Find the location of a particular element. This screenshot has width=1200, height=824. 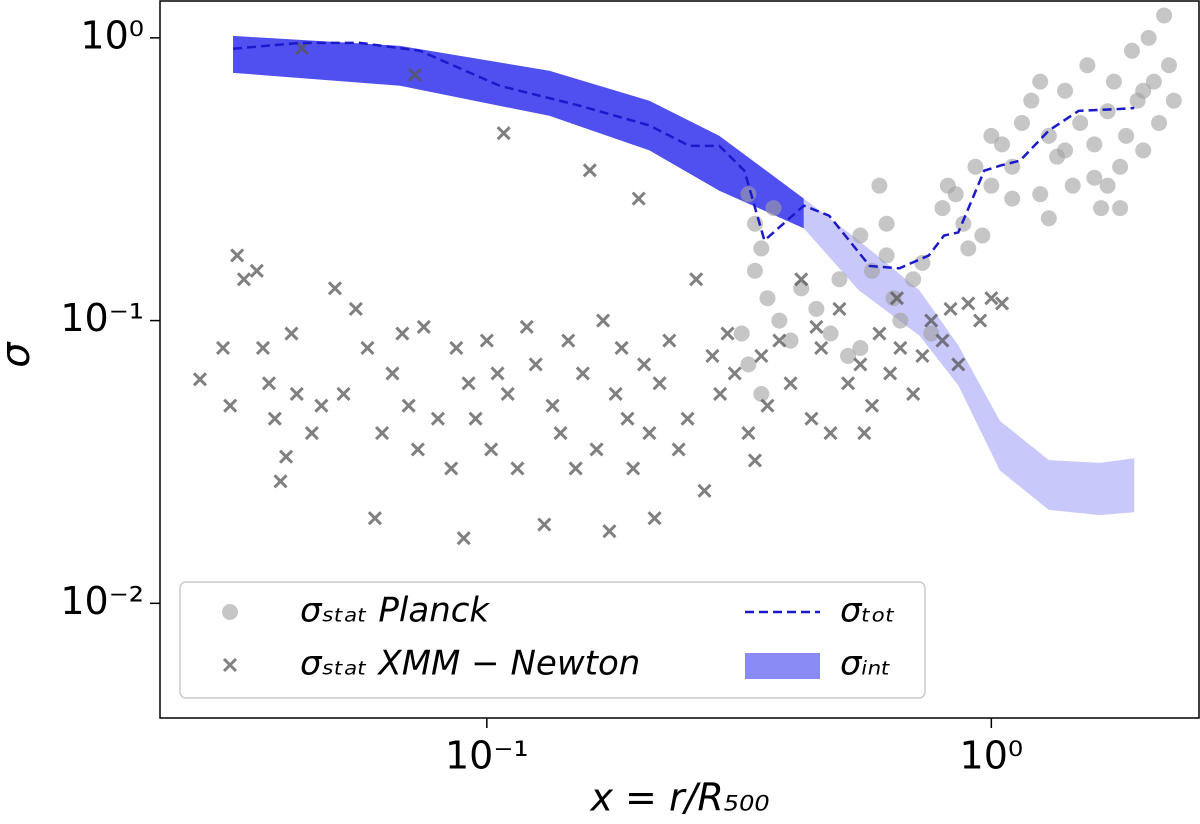

x-tick-label: 10⁰ is located at coordinates (992, 756).